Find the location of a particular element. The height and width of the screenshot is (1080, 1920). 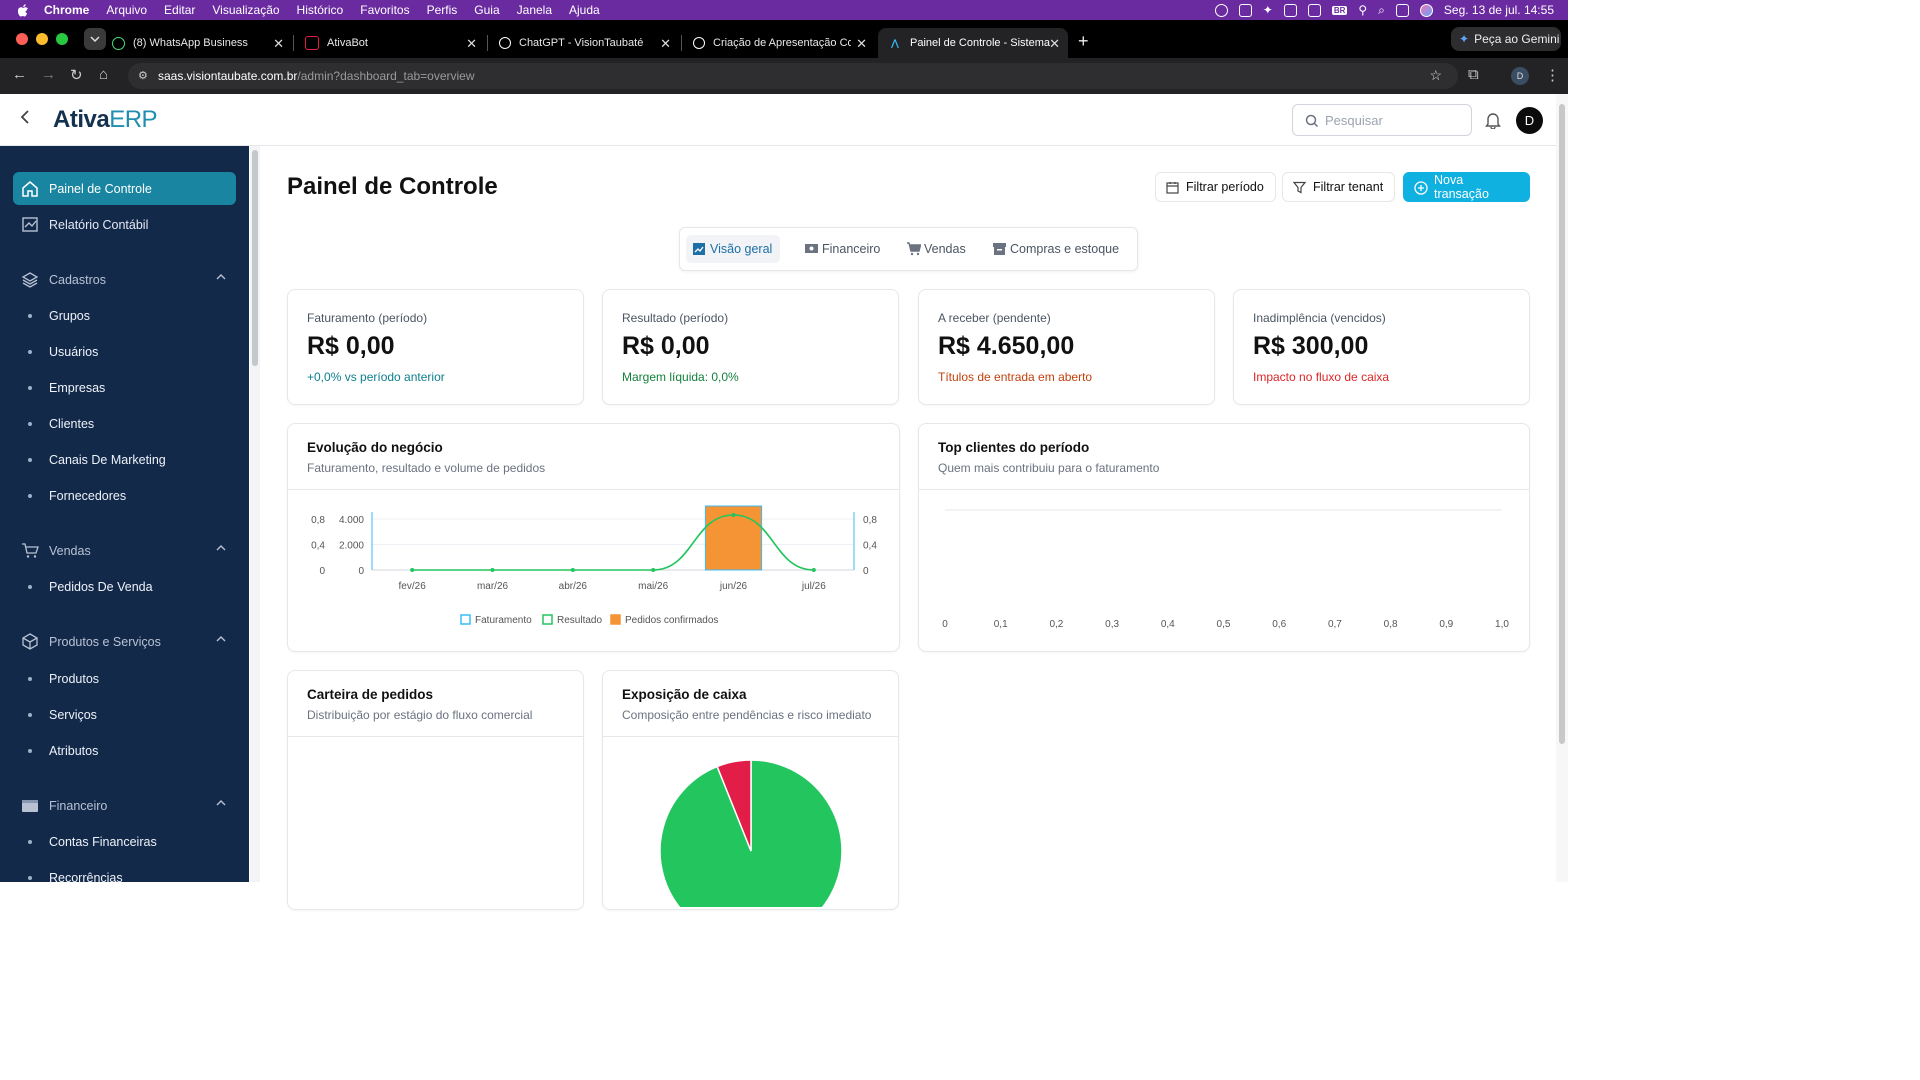

bullet-icon is located at coordinates (30, 352).